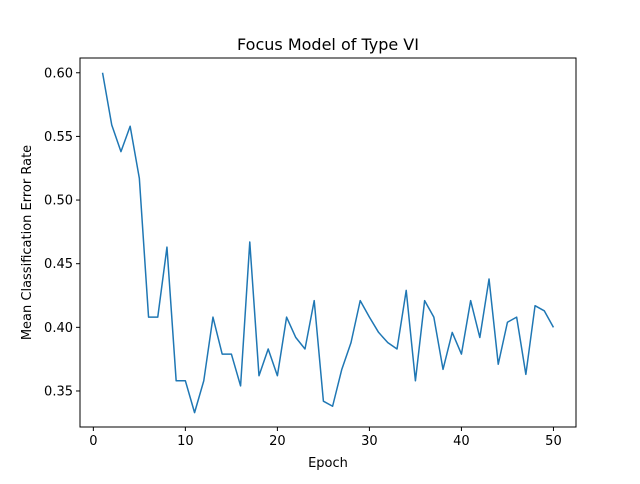  Describe the element at coordinates (369, 441) in the screenshot. I see `x-tick-label: 30` at that location.